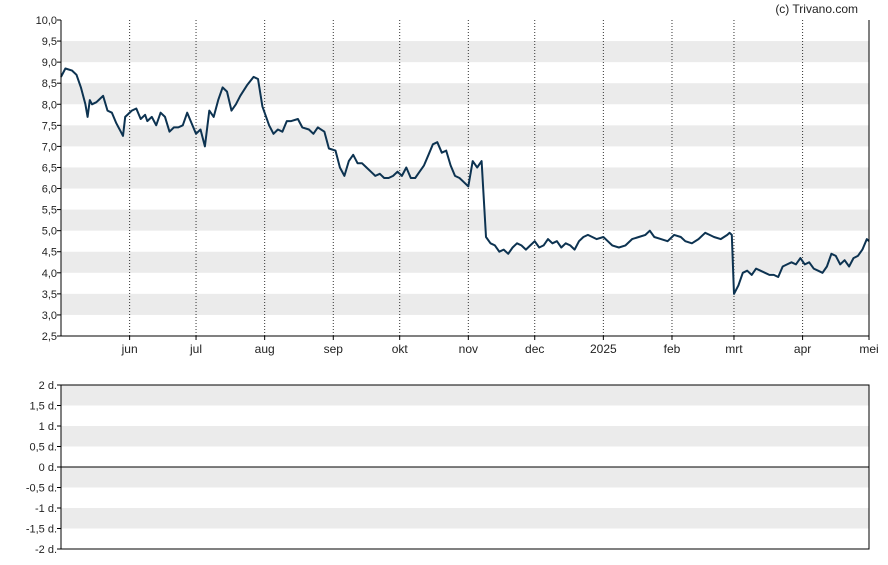 The width and height of the screenshot is (888, 565). Describe the element at coordinates (400, 349) in the screenshot. I see `x-tick-label: okt` at that location.